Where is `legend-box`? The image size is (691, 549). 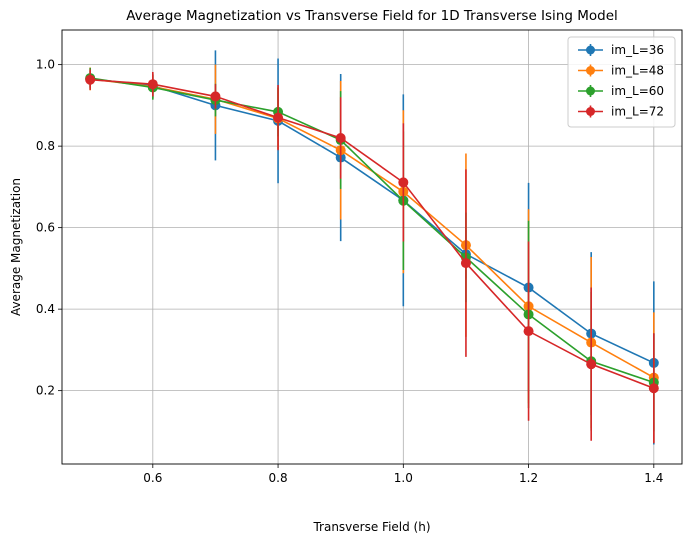 legend-box is located at coordinates (621, 82).